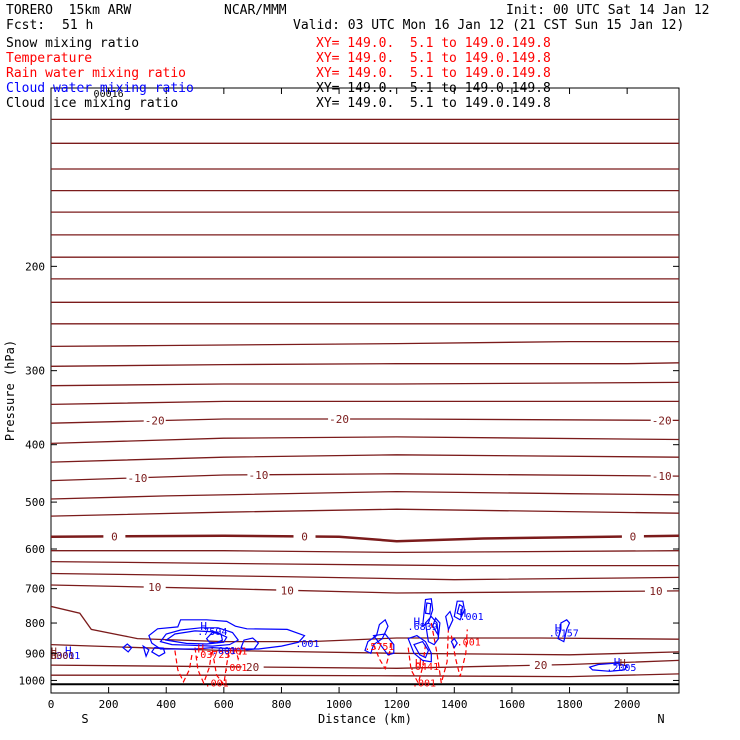  What do you see at coordinates (35, 266) in the screenshot?
I see `y-tick-label: 200` at bounding box center [35, 266].